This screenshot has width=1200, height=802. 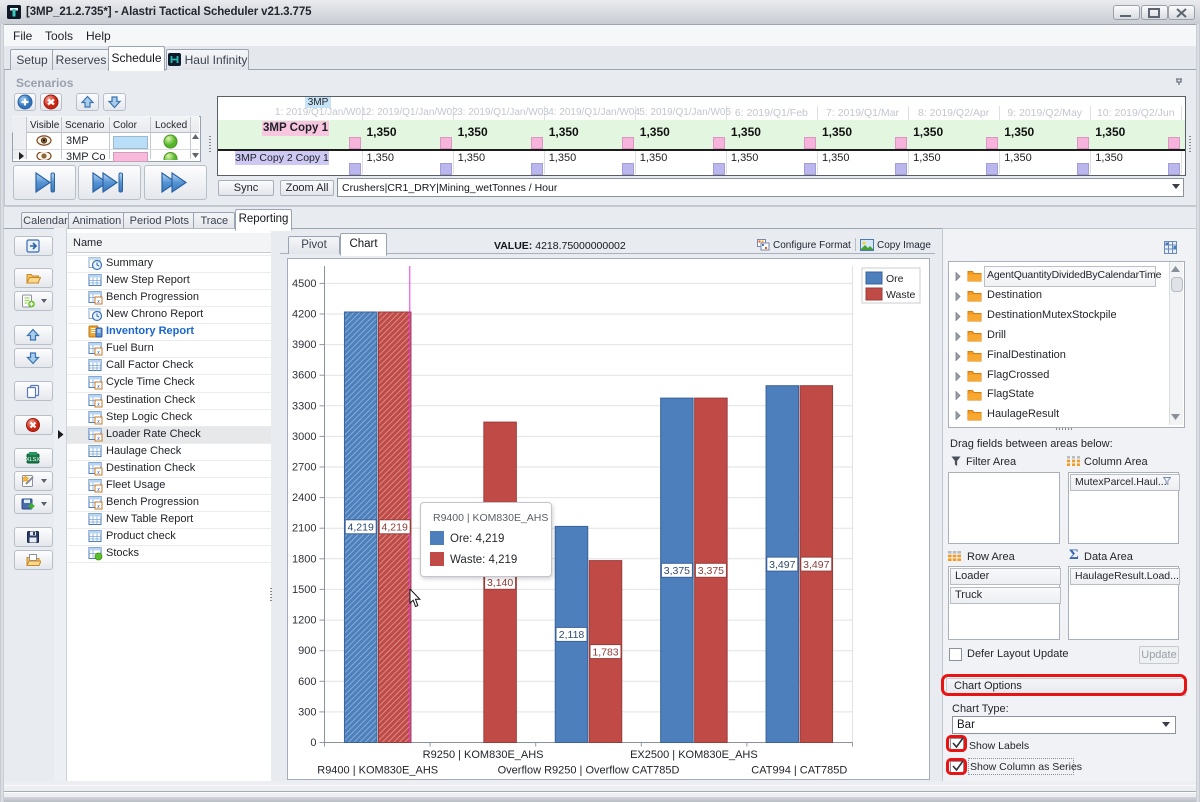 What do you see at coordinates (605, 652) in the screenshot?
I see `svg-text: 1,783` at bounding box center [605, 652].